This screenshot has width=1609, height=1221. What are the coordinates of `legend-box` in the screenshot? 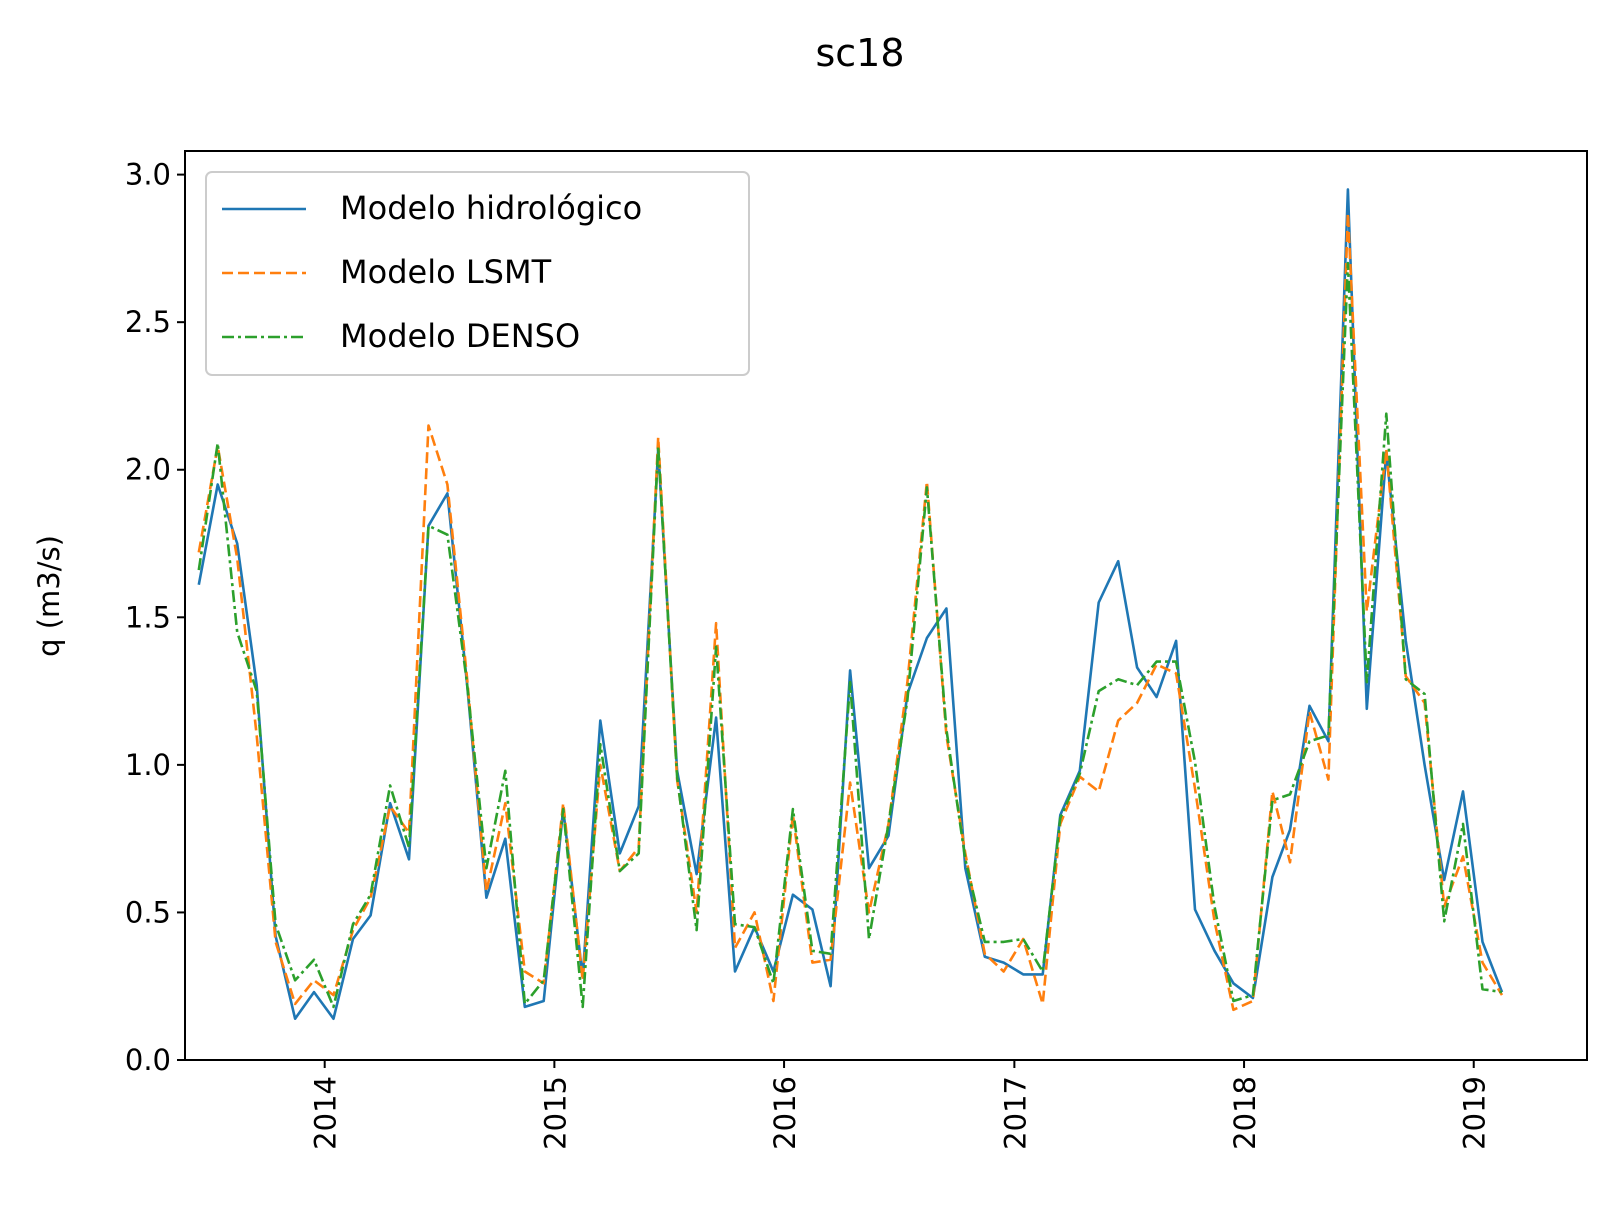 It's located at (477, 273).